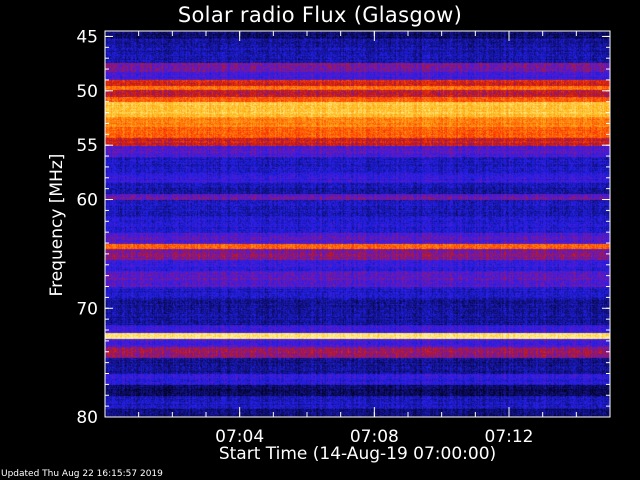  Describe the element at coordinates (87, 418) in the screenshot. I see `y-tick-label: 80` at that location.